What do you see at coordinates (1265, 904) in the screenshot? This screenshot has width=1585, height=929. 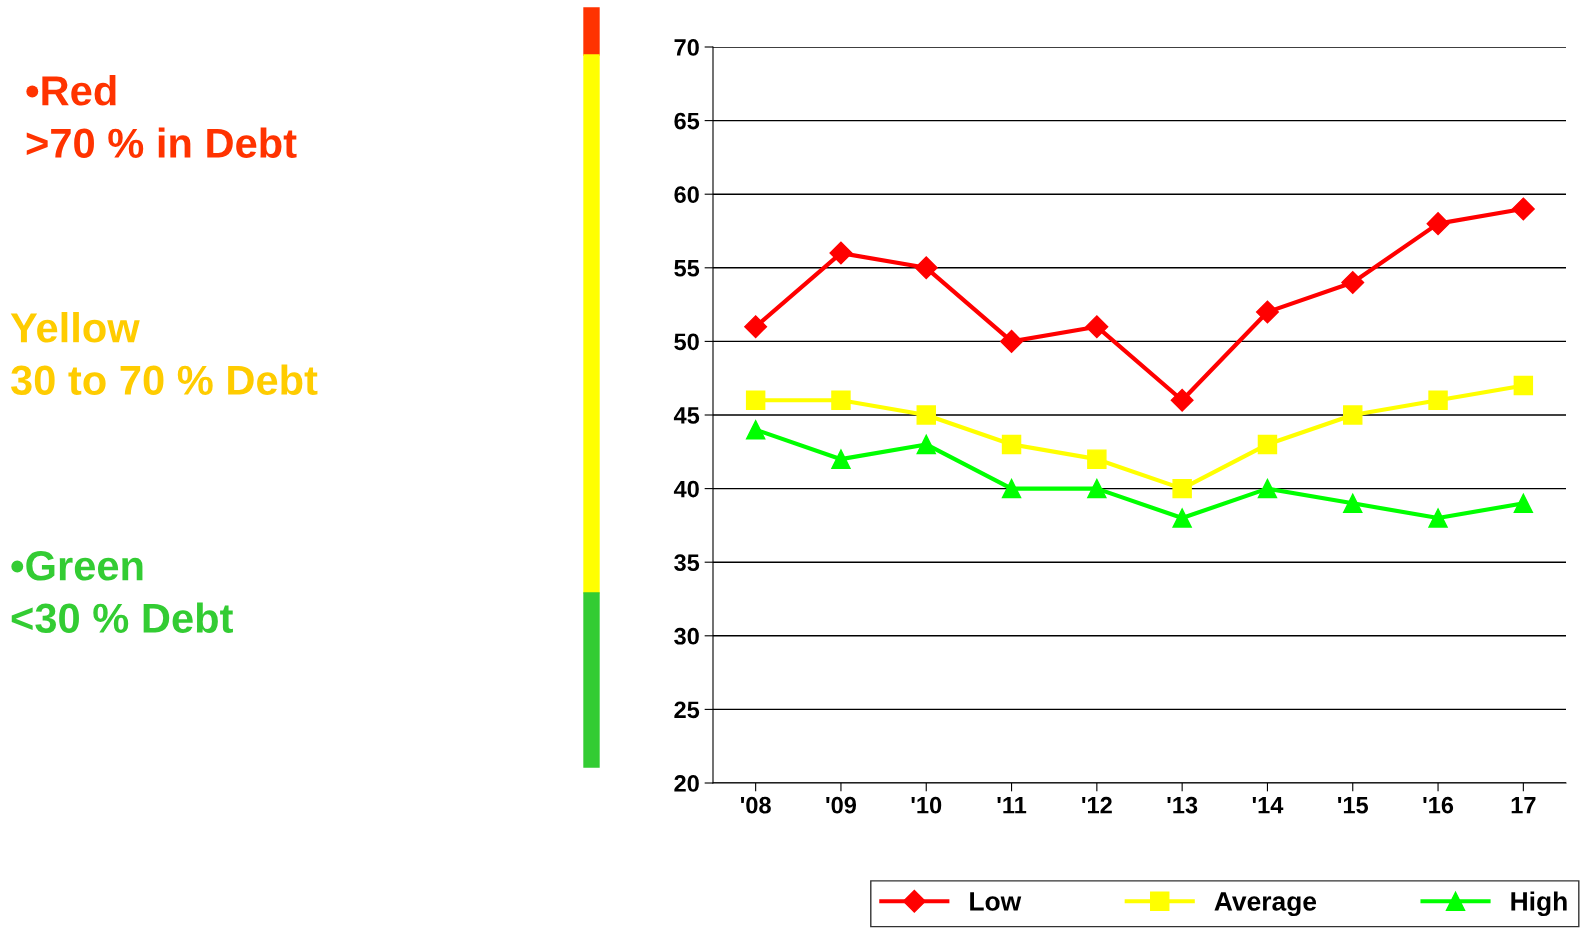 I see `legend-label: Average` at bounding box center [1265, 904].